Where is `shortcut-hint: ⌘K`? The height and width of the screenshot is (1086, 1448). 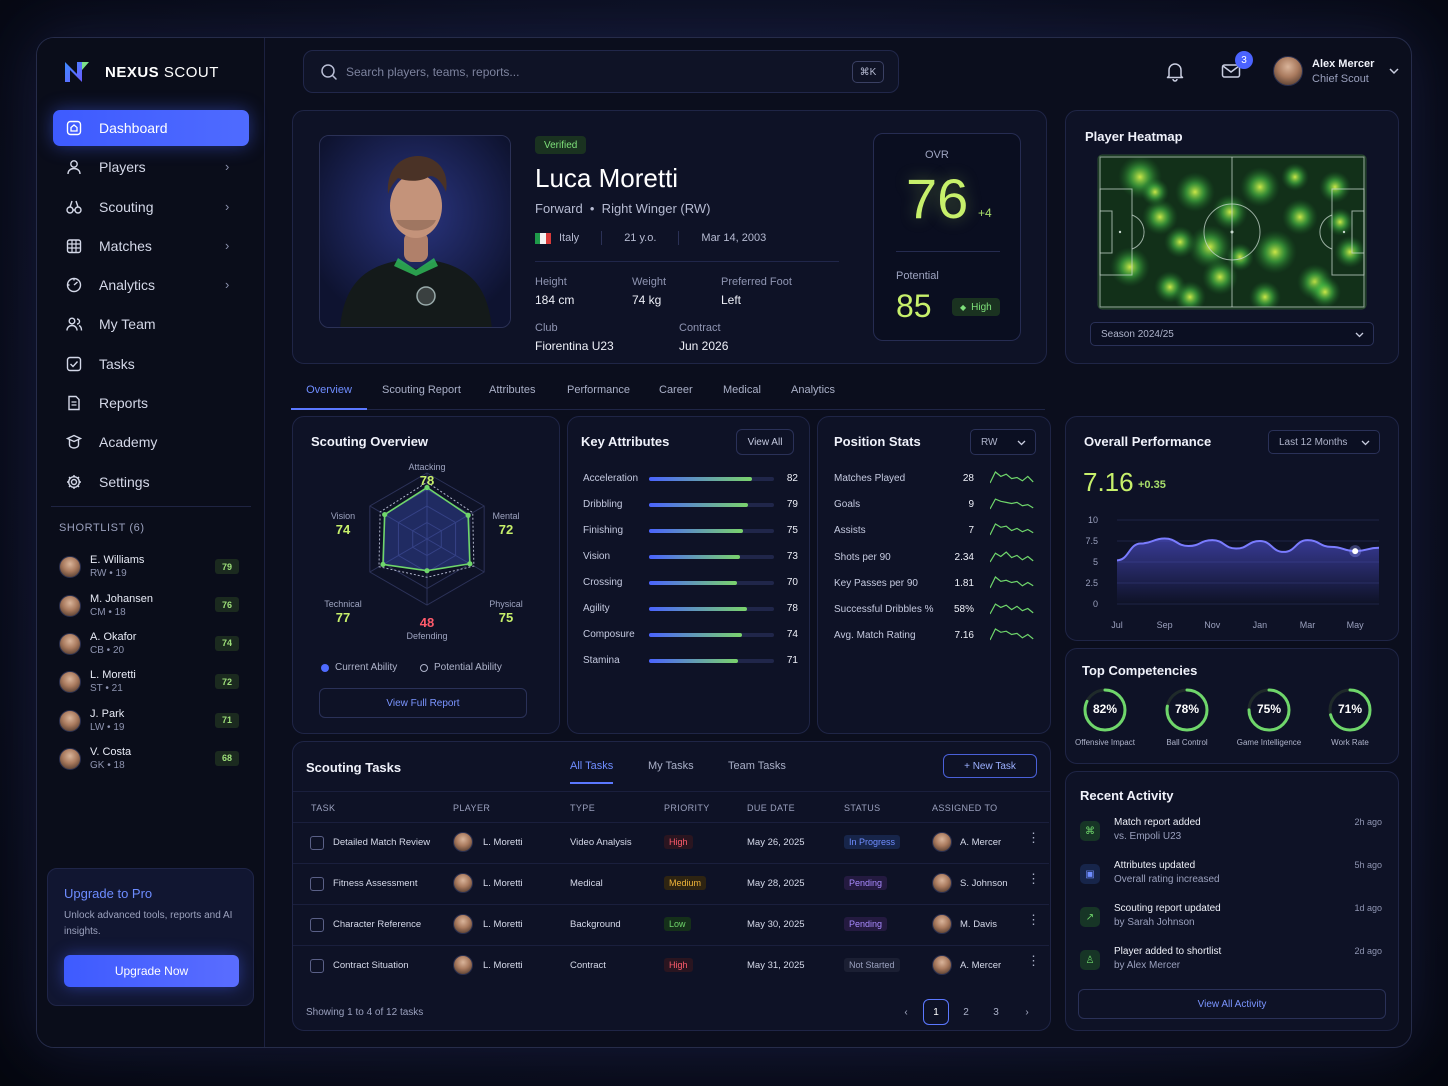
shortcut-hint: ⌘K is located at coordinates (868, 72).